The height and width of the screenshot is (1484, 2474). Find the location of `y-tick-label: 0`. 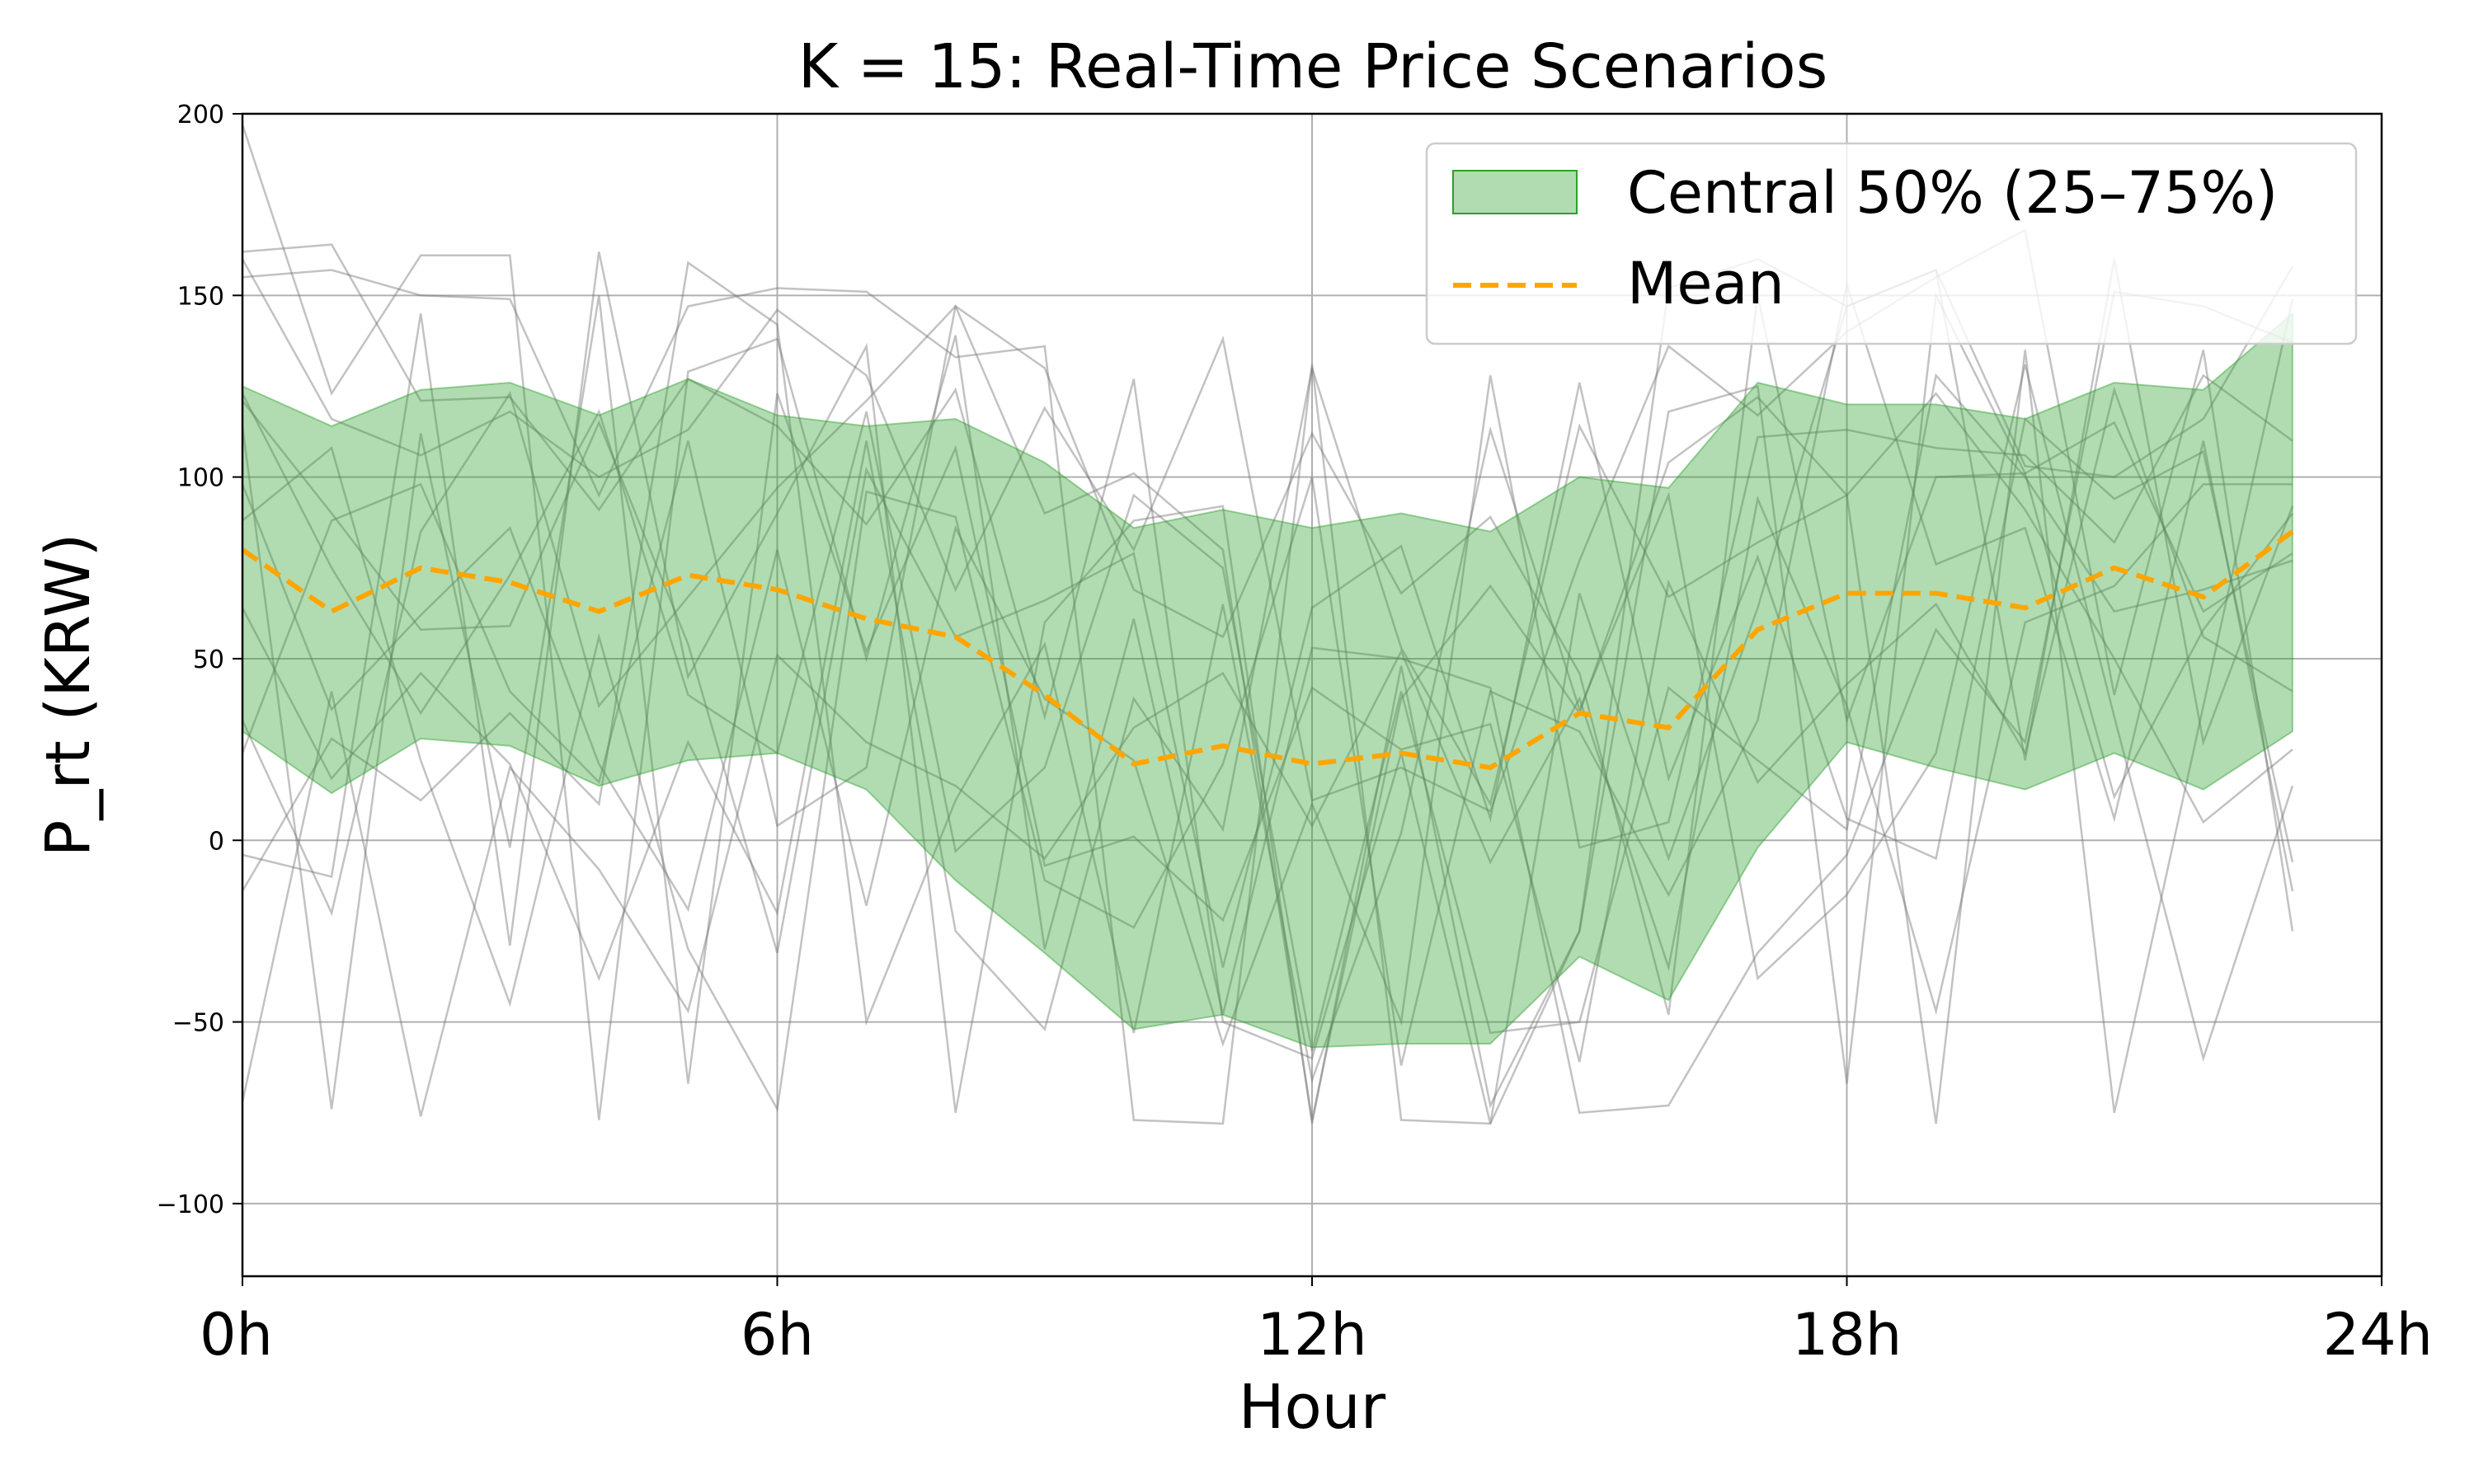

y-tick-label: 0 is located at coordinates (216, 841).